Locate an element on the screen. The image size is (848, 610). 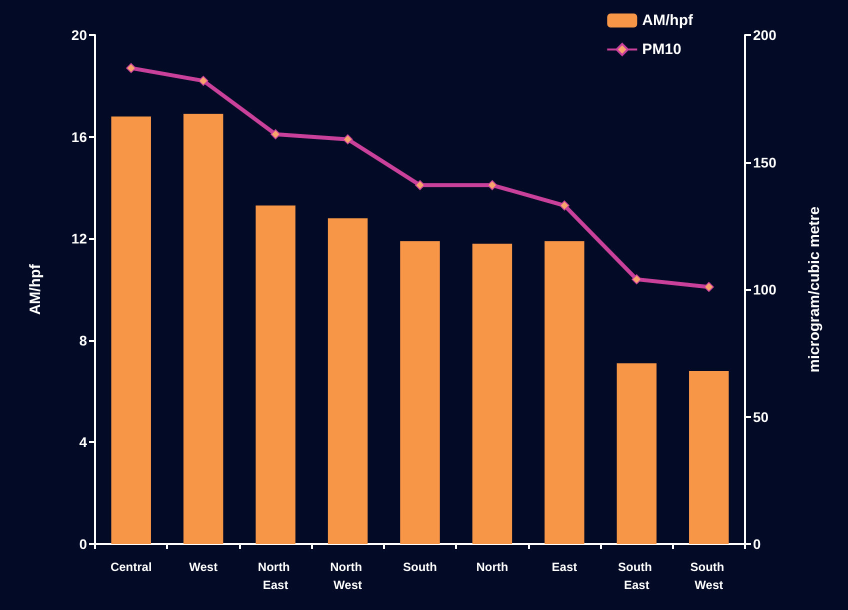
x-tick-label: North East is located at coordinates (276, 576).